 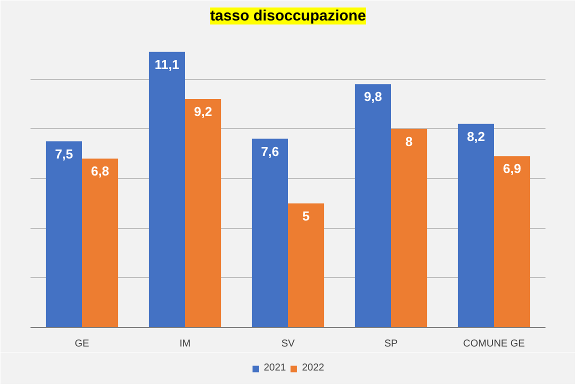 What do you see at coordinates (185, 344) in the screenshot?
I see `x-tick-label: IM` at bounding box center [185, 344].